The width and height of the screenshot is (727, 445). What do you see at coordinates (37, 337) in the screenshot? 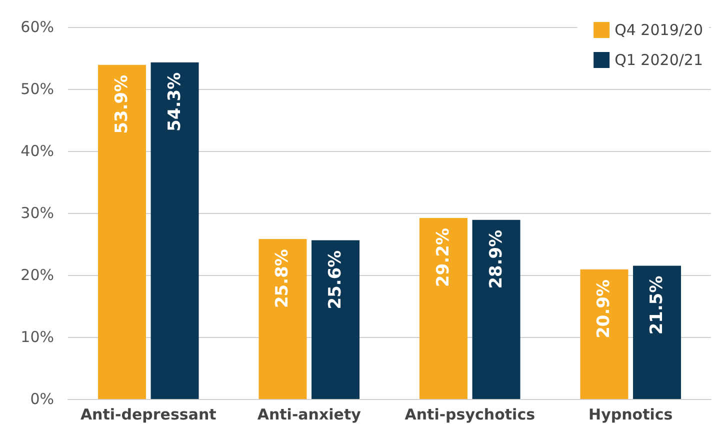
I see `y-tick-label: 10%` at bounding box center [37, 337].